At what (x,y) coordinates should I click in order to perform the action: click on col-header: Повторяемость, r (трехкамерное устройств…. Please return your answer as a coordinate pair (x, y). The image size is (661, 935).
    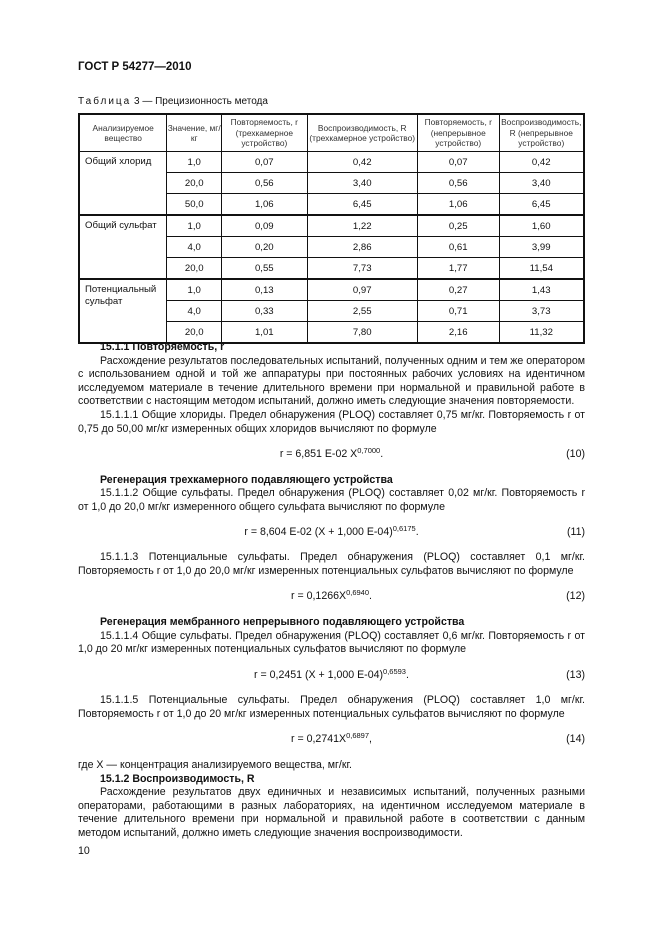
    Looking at the image, I should click on (264, 132).